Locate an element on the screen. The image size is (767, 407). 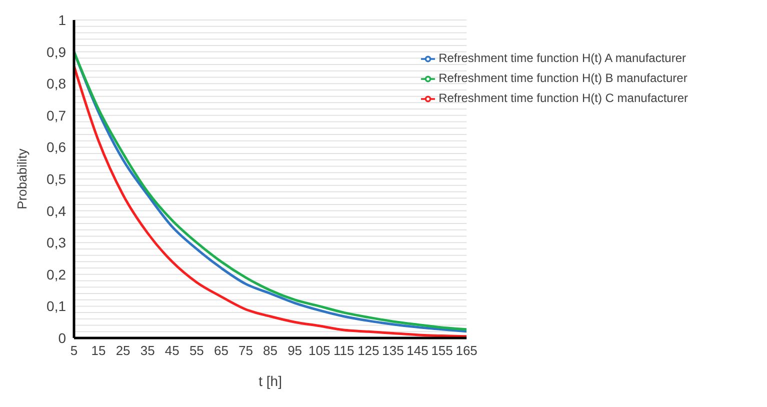
y-tick-label: 0,4 is located at coordinates (56, 210).